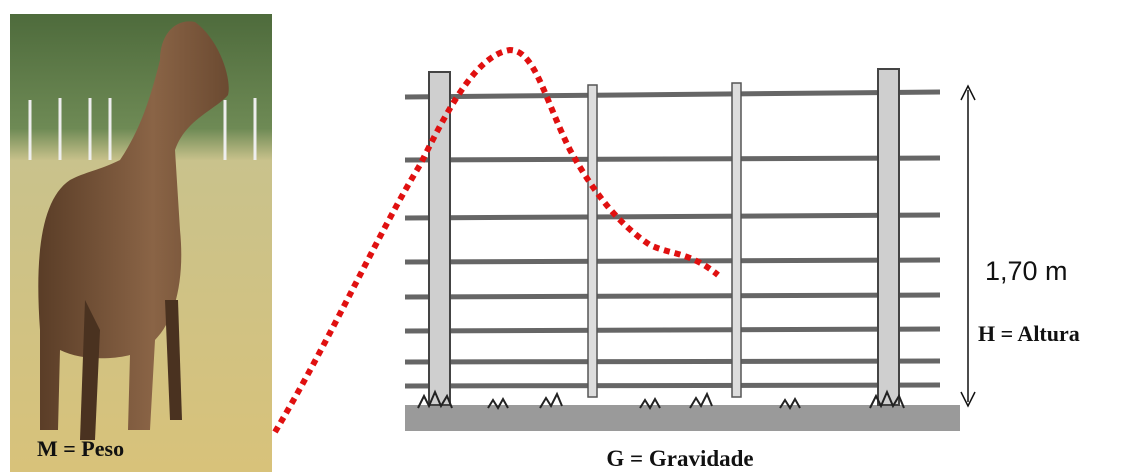 Image resolution: width=1131 pixels, height=472 pixels. What do you see at coordinates (1029, 333) in the screenshot?
I see `height-label: H = Altura` at bounding box center [1029, 333].